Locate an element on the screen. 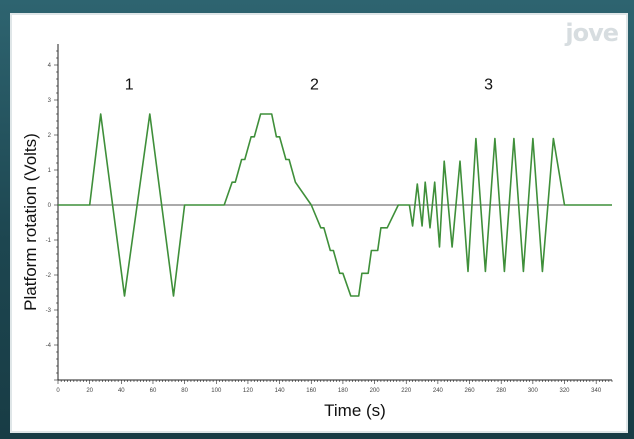  x-tick-label: 220 is located at coordinates (406, 391).